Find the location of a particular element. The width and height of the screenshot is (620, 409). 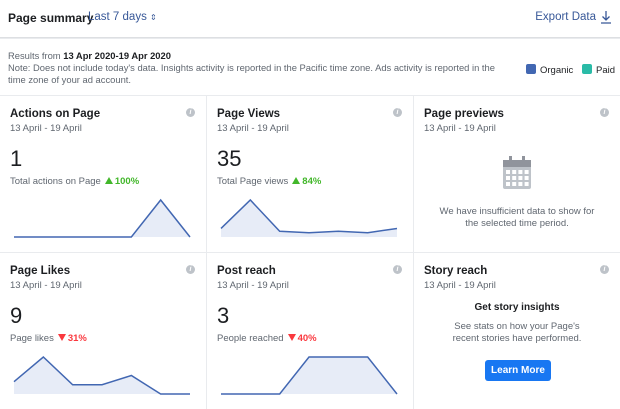

calendar-icon is located at coordinates (517, 172).